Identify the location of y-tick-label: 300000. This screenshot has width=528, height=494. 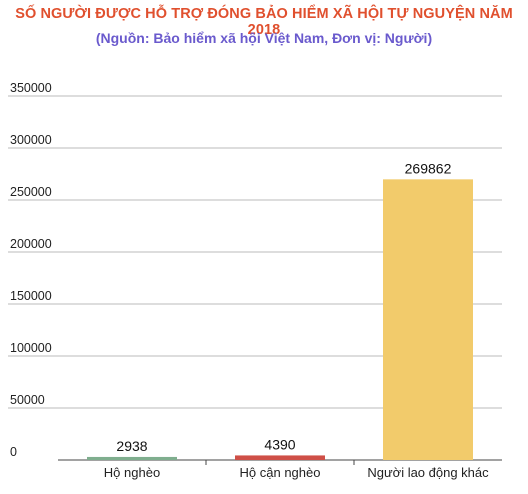
(31, 140).